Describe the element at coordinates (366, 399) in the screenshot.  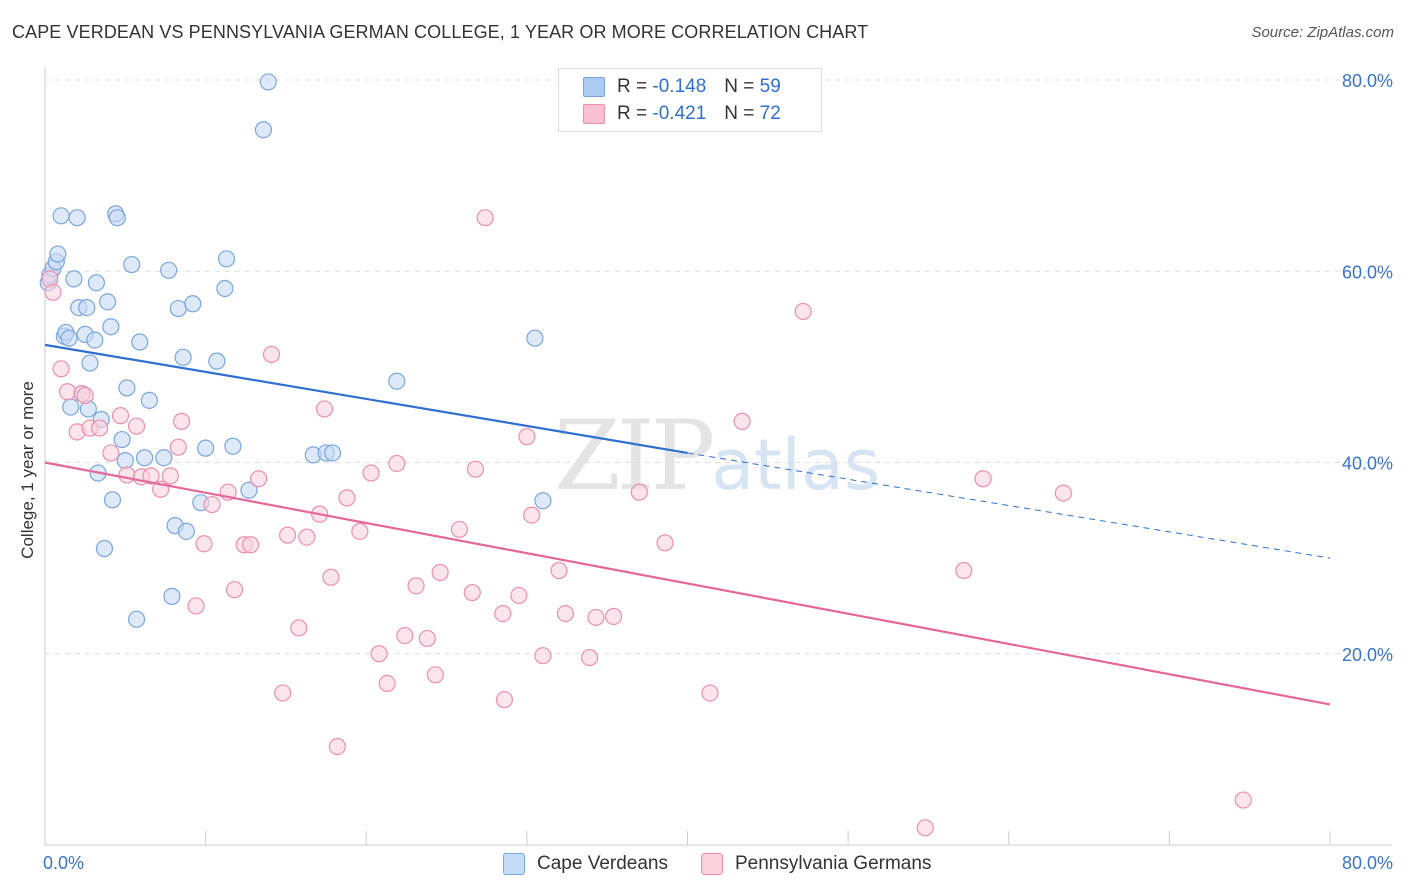
I see `cape-verdean-trendline` at that location.